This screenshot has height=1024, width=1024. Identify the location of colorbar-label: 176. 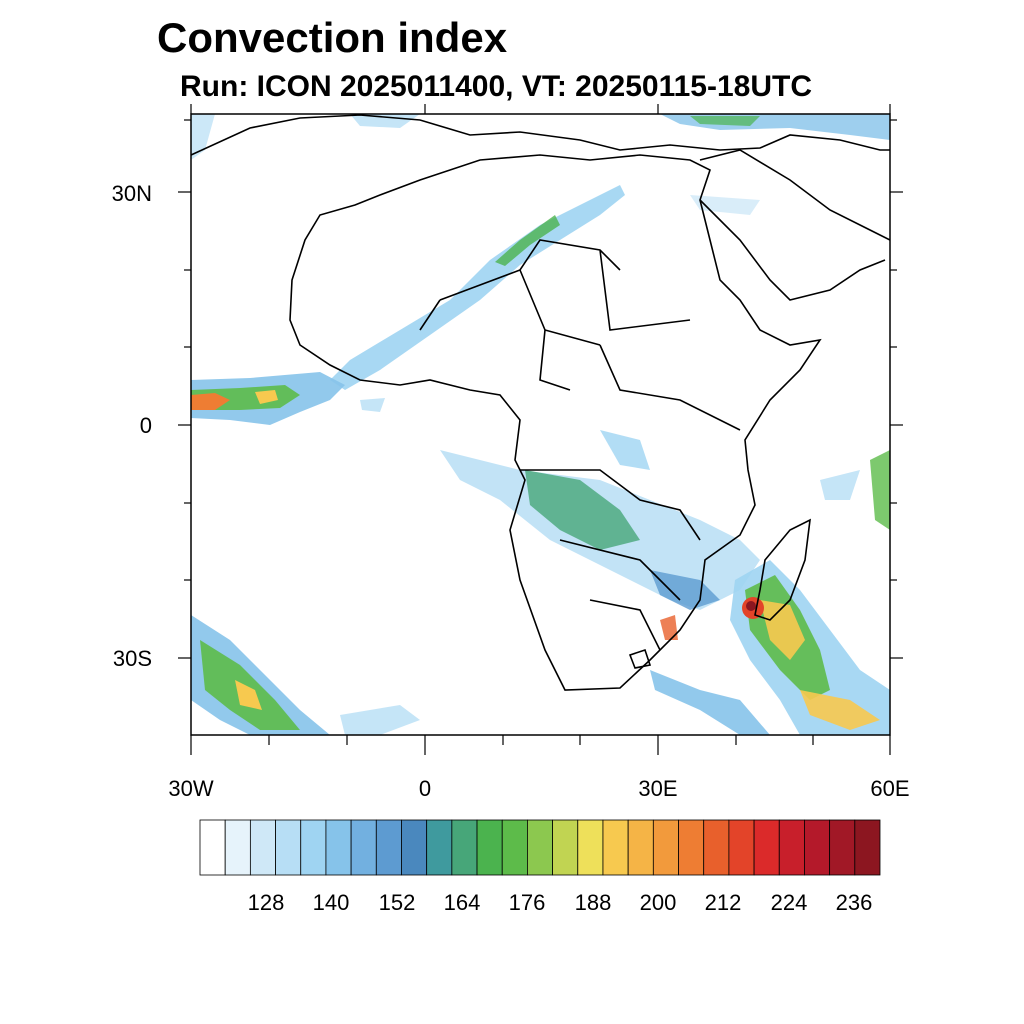
(527, 902).